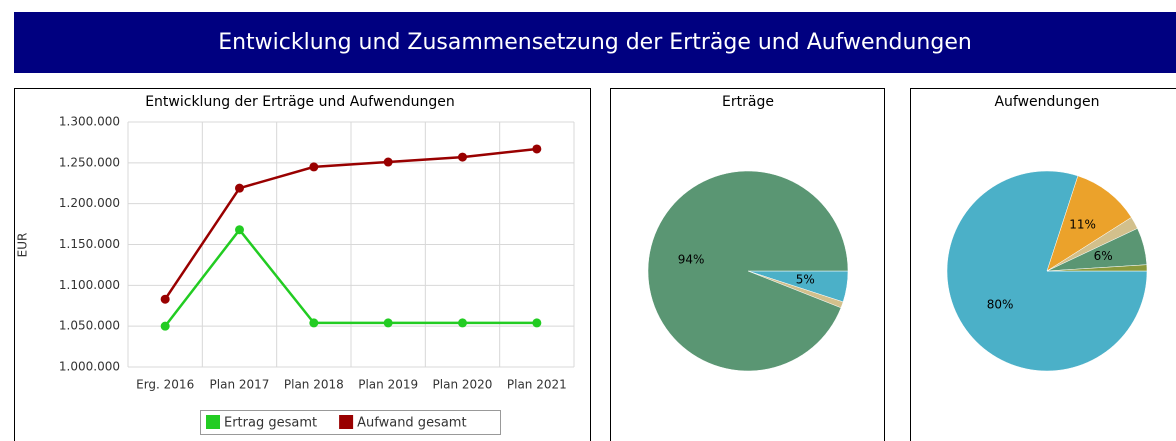 The width and height of the screenshot is (1176, 441). I want to click on y-tick-label: 1.300.000, so click(89, 122).